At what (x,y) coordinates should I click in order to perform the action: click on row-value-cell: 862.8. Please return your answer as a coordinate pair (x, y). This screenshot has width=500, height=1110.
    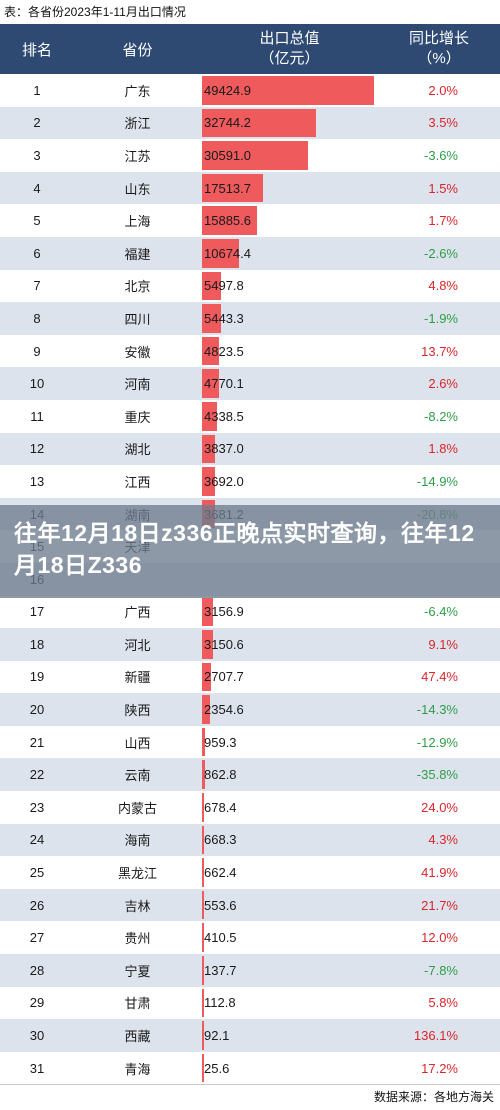
    Looking at the image, I should click on (289, 774).